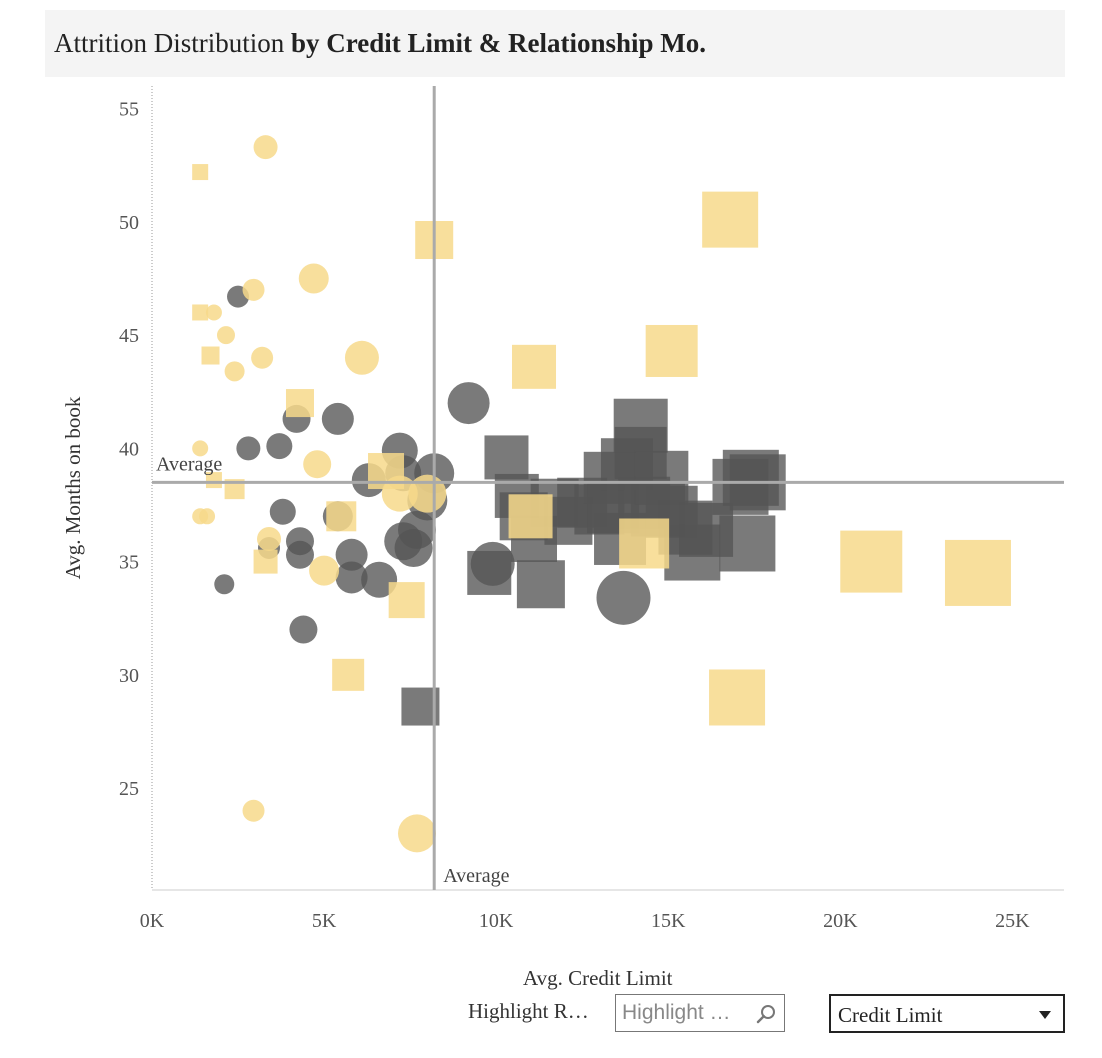  Describe the element at coordinates (129, 563) in the screenshot. I see `y-tick-label: 35` at that location.